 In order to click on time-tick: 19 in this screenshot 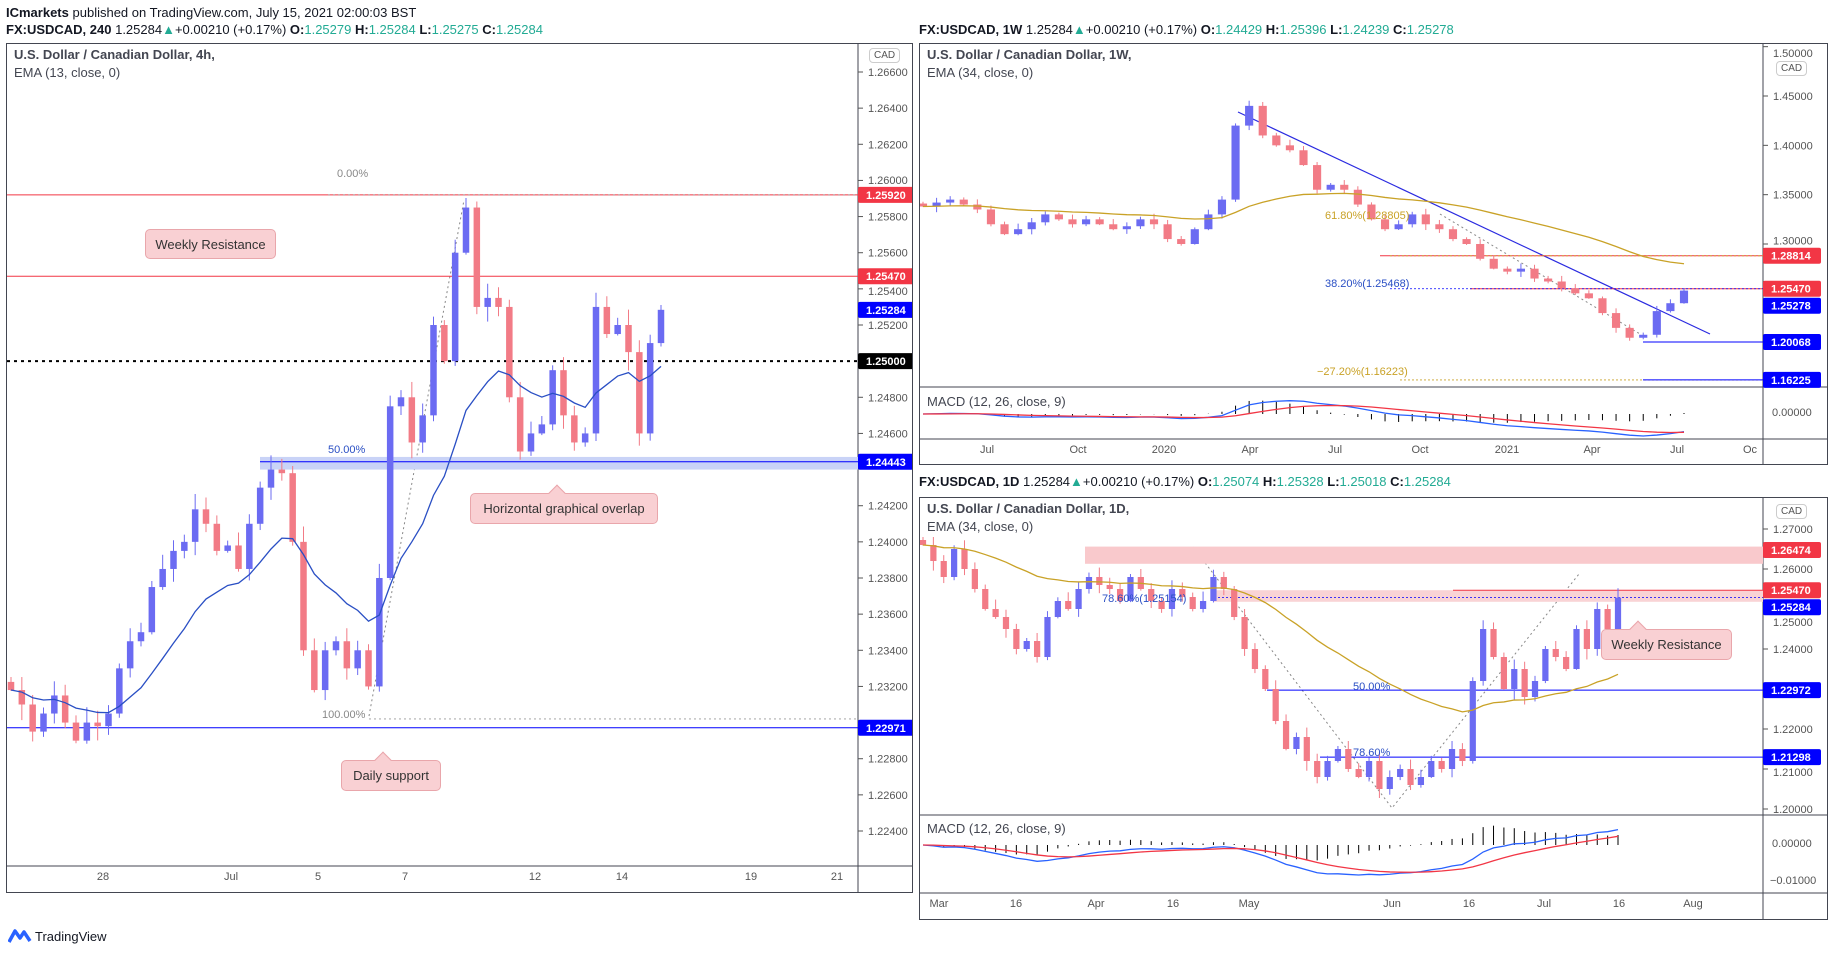, I will do `click(751, 877)`.